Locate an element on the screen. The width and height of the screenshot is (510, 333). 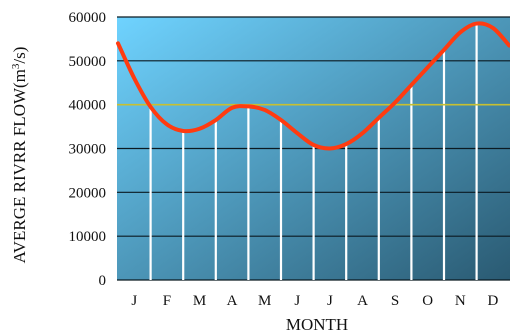
y-tick-label: 50000 is located at coordinates (88, 62).